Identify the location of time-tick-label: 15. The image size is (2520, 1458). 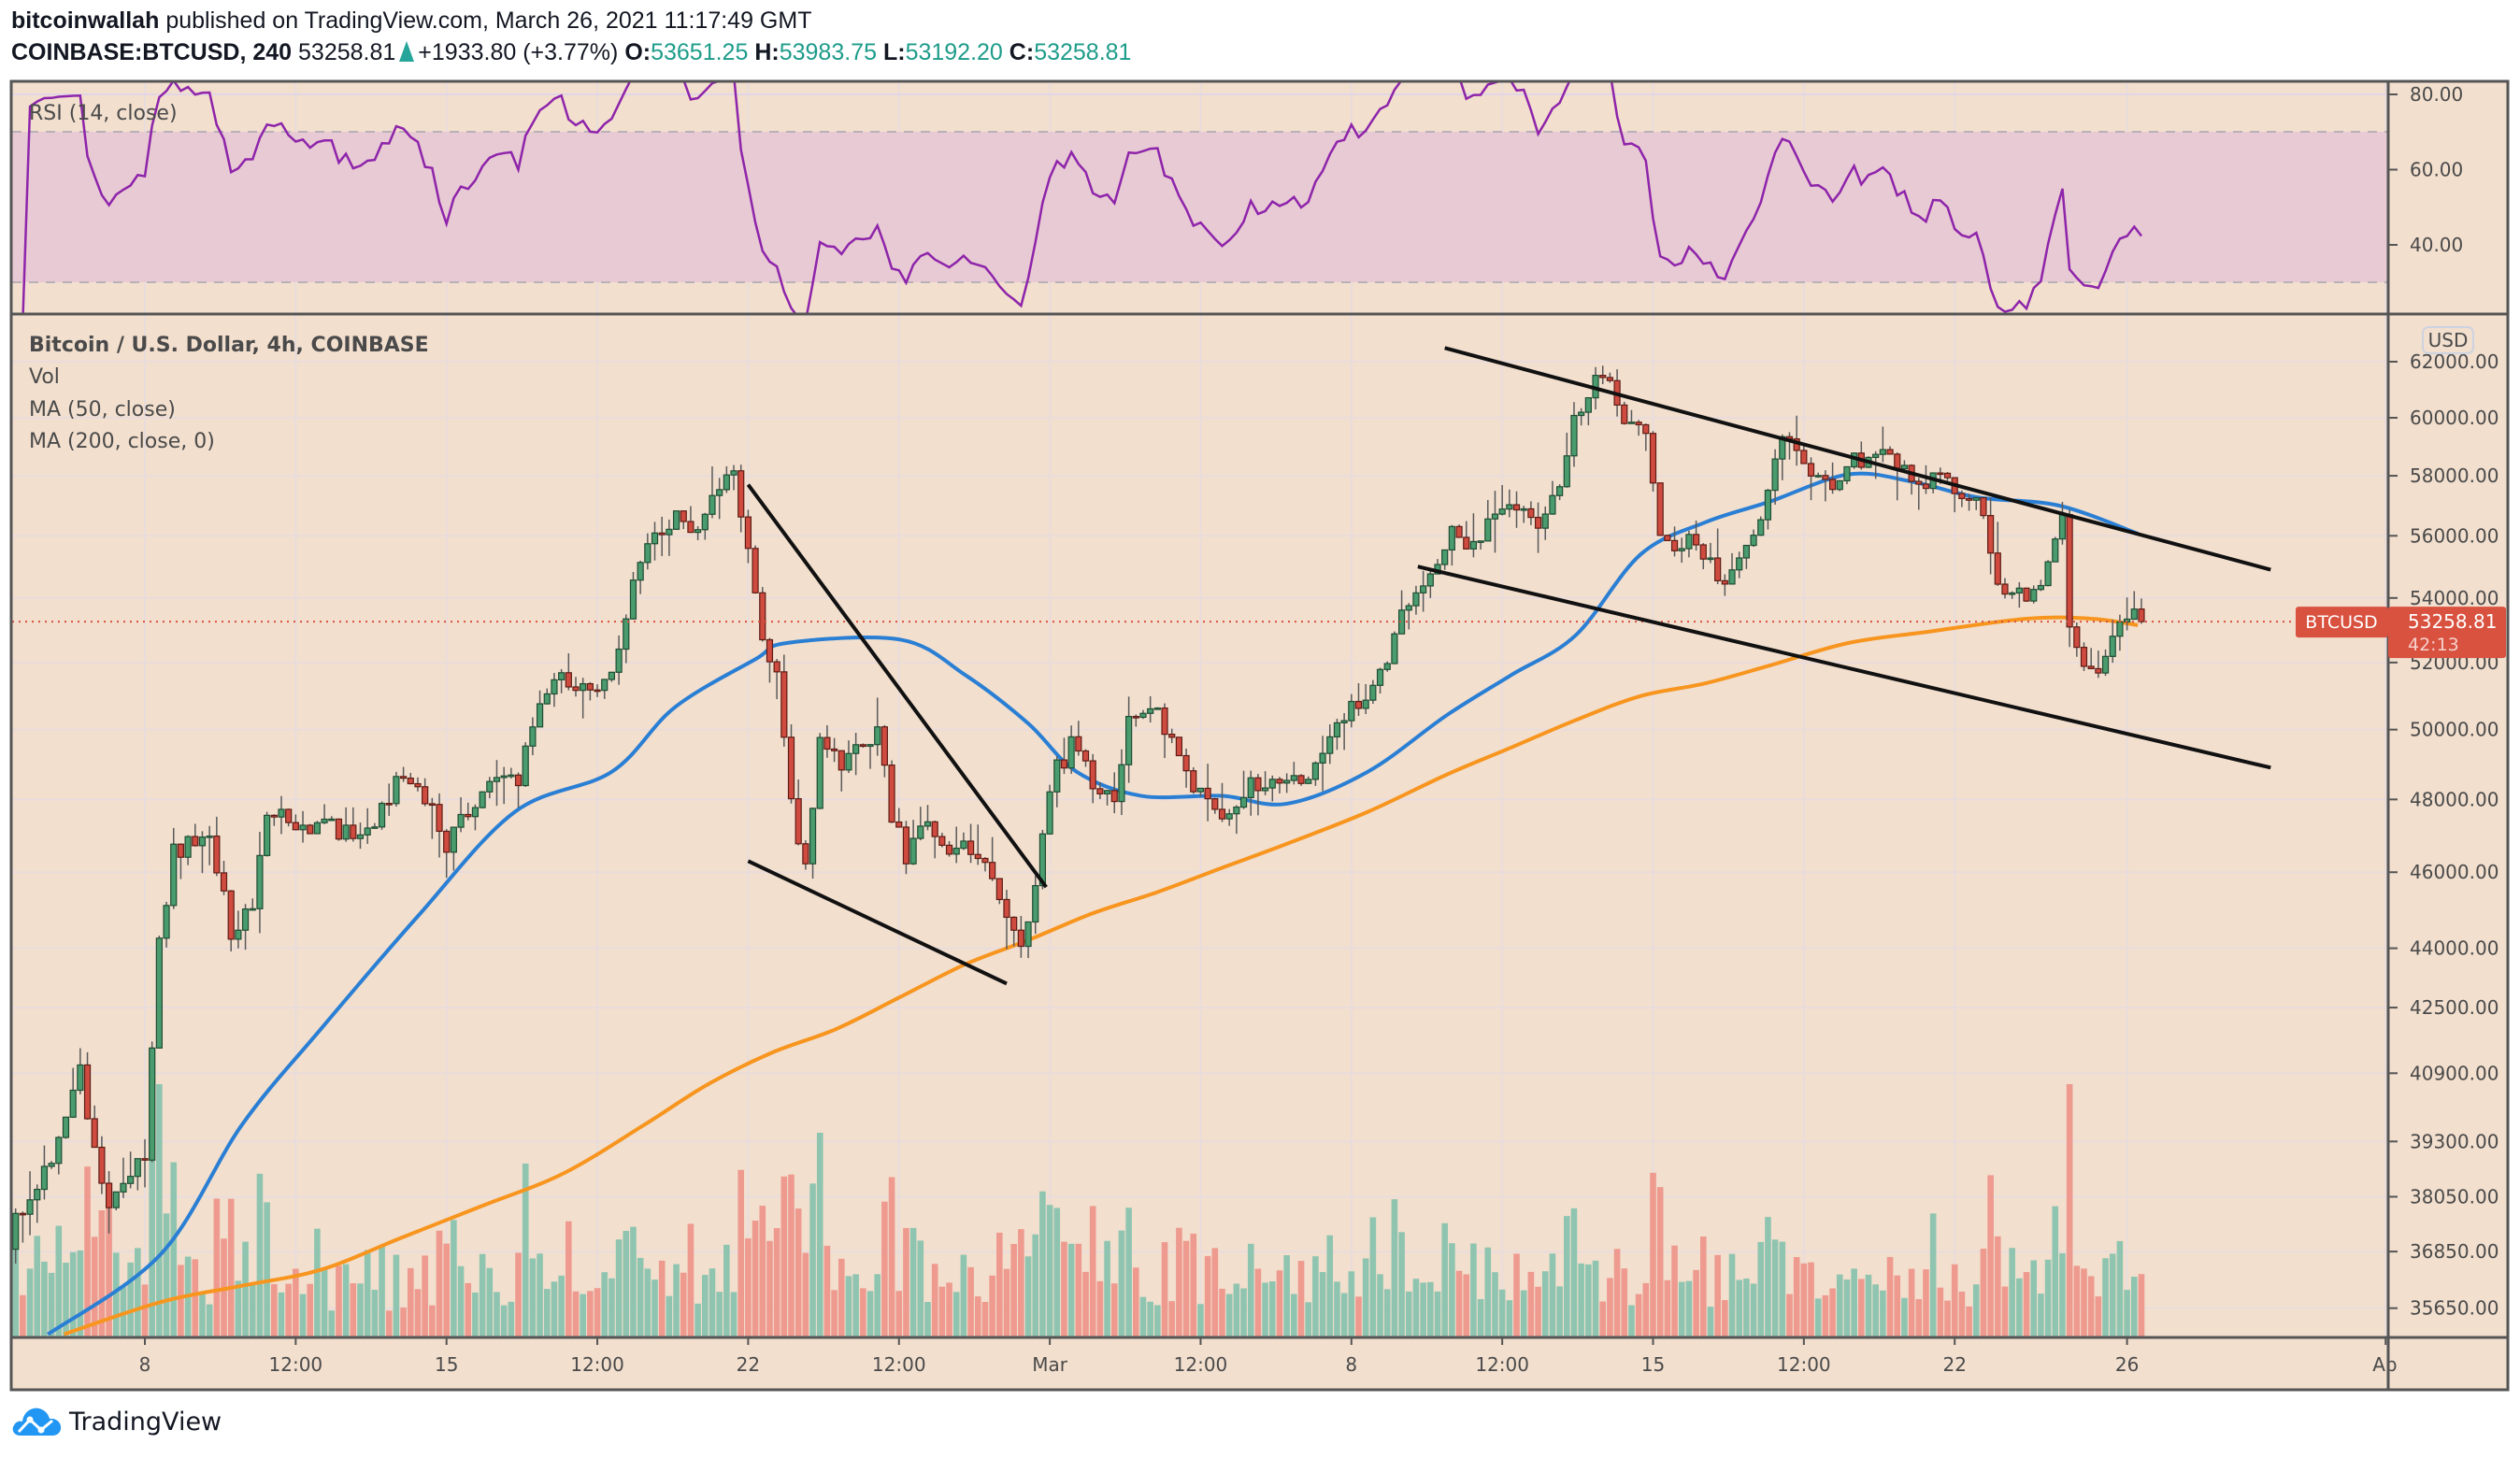
(446, 1364).